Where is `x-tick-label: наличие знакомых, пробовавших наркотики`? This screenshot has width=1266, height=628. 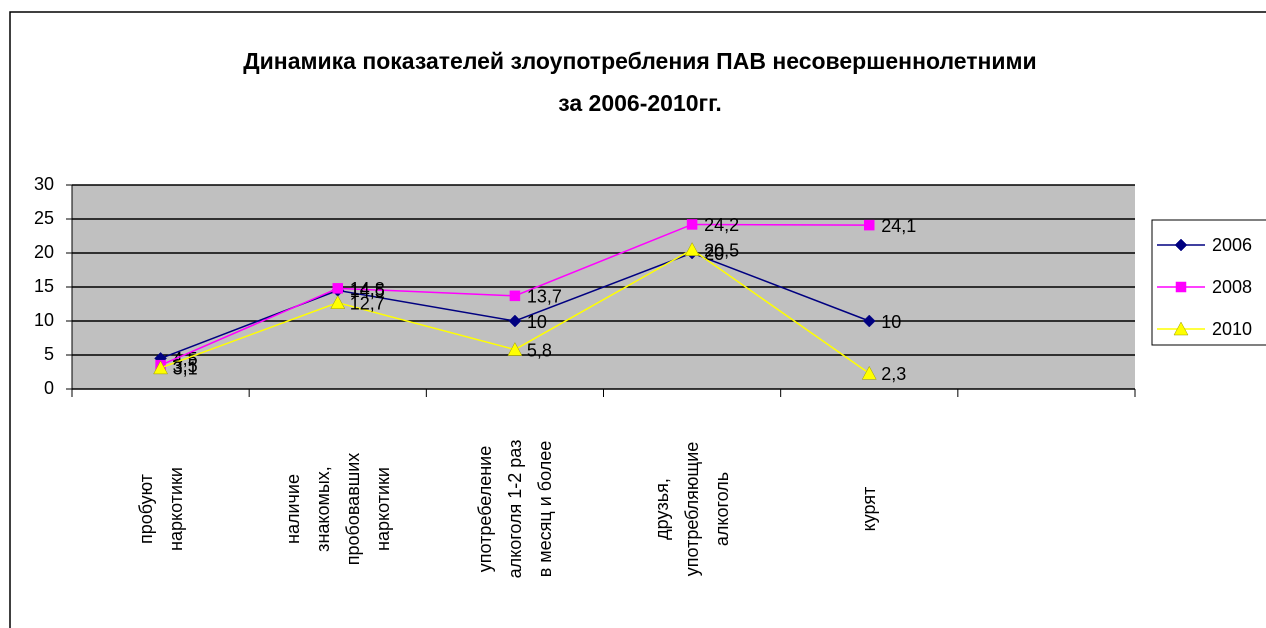
x-tick-label: наличие знакомых, пробовавших наркотики is located at coordinates (337, 509).